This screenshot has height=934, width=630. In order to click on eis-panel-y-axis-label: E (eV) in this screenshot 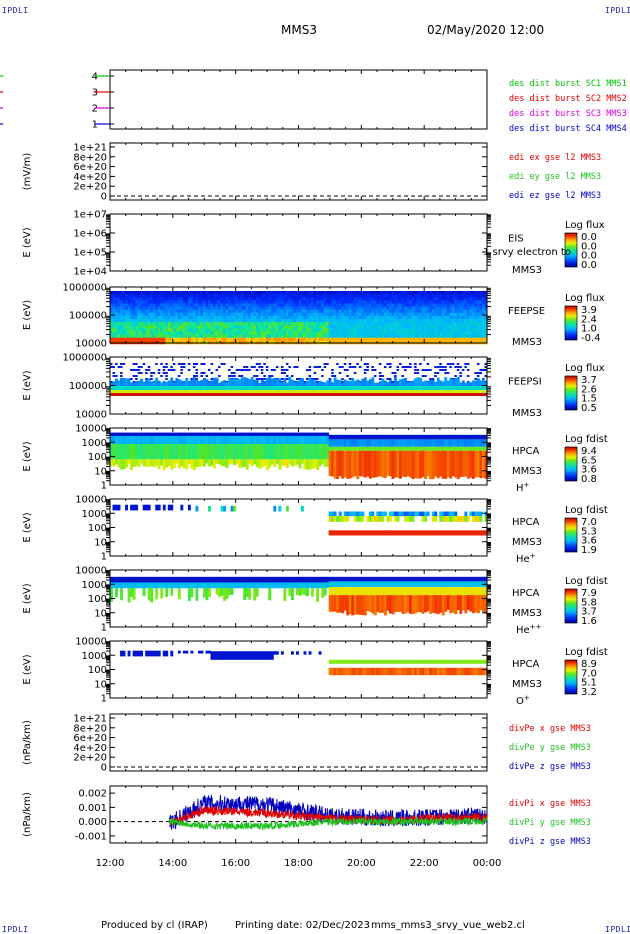, I will do `click(27, 242)`.